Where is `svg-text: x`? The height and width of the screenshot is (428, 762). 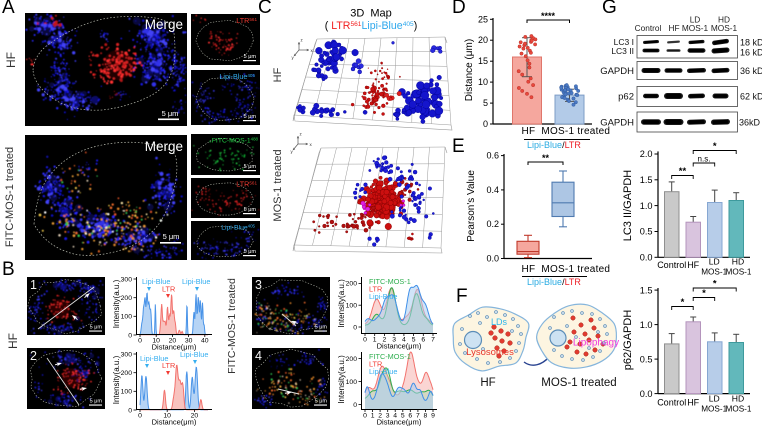 svg-text: x is located at coordinates (311, 144).